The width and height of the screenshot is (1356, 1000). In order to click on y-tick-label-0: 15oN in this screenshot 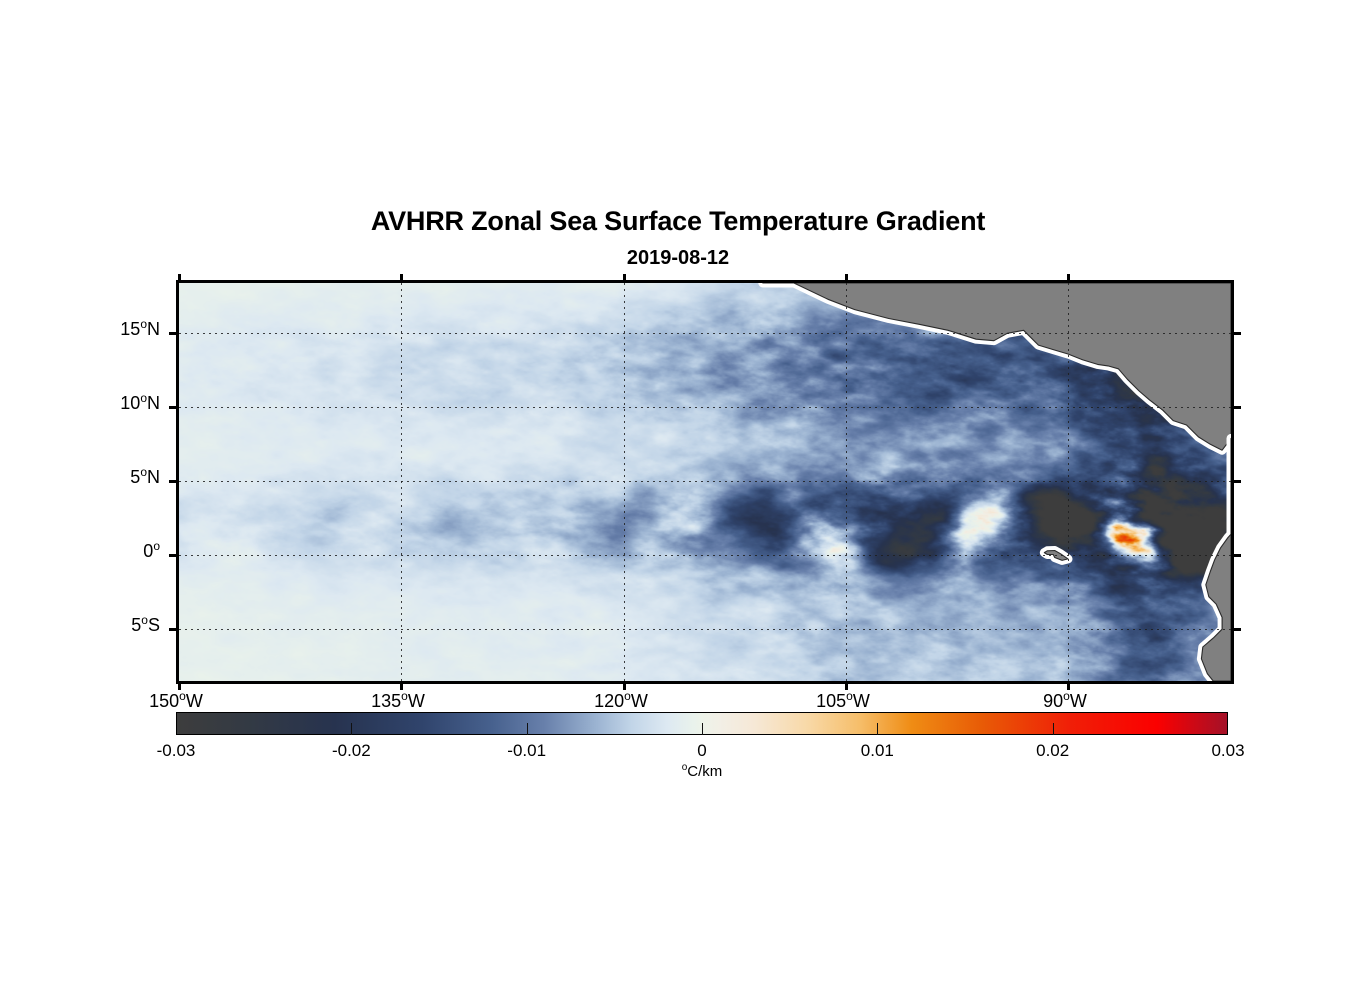, I will do `click(140, 328)`.